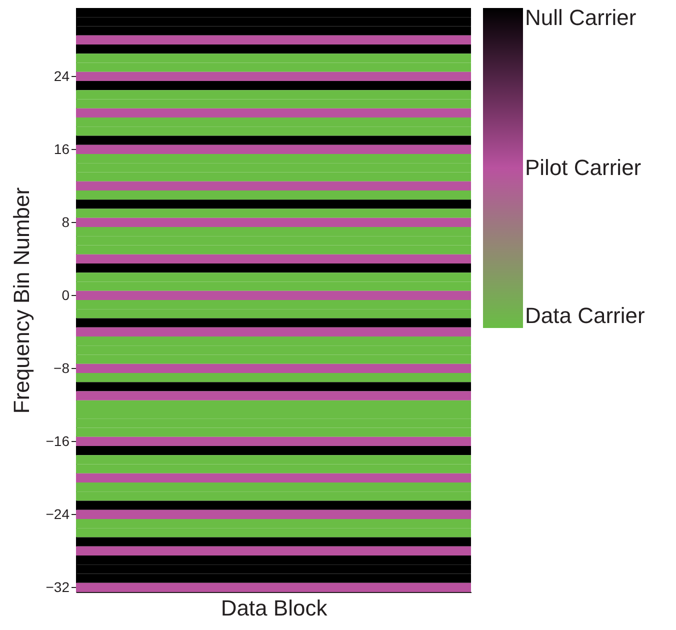 This screenshot has height=630, width=676. I want to click on y-tick-label: 24, so click(62, 76).